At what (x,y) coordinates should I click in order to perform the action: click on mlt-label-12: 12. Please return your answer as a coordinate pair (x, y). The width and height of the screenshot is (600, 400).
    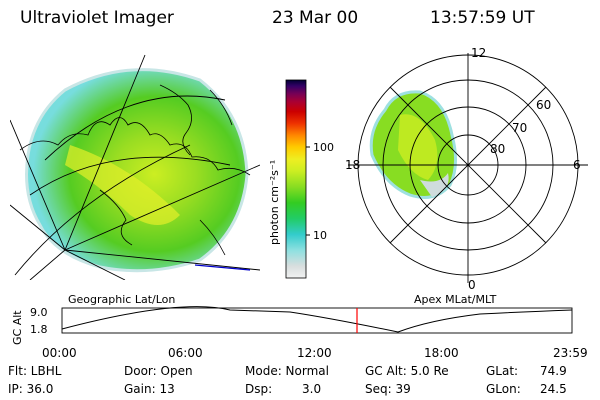
    Looking at the image, I should click on (478, 53).